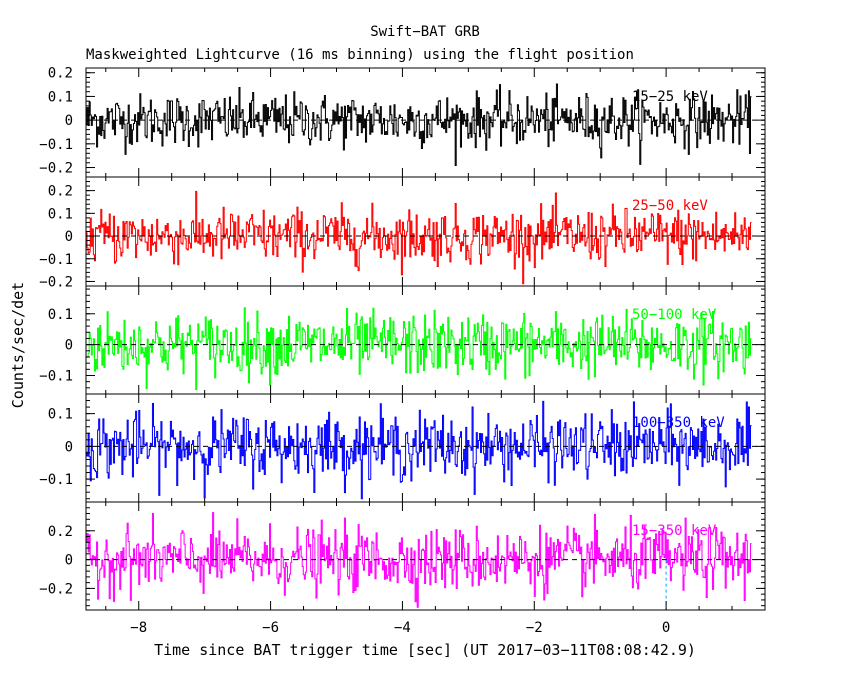 Image resolution: width=850 pixels, height=680 pixels. I want to click on y-axis-label: Counts/sec/det, so click(18, 345).